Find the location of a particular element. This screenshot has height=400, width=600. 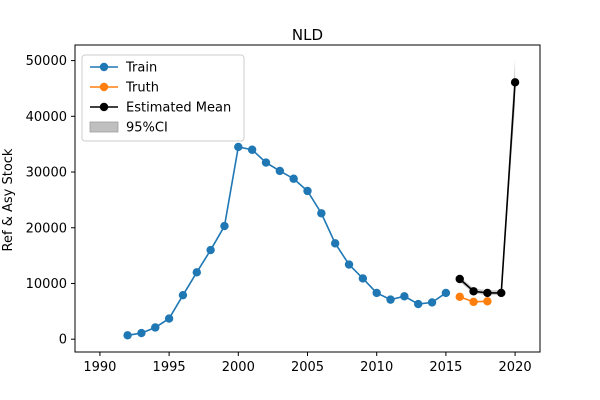

x-axis: 1990 1995 2000 2005 2010 2015 2020 is located at coordinates (307, 363).